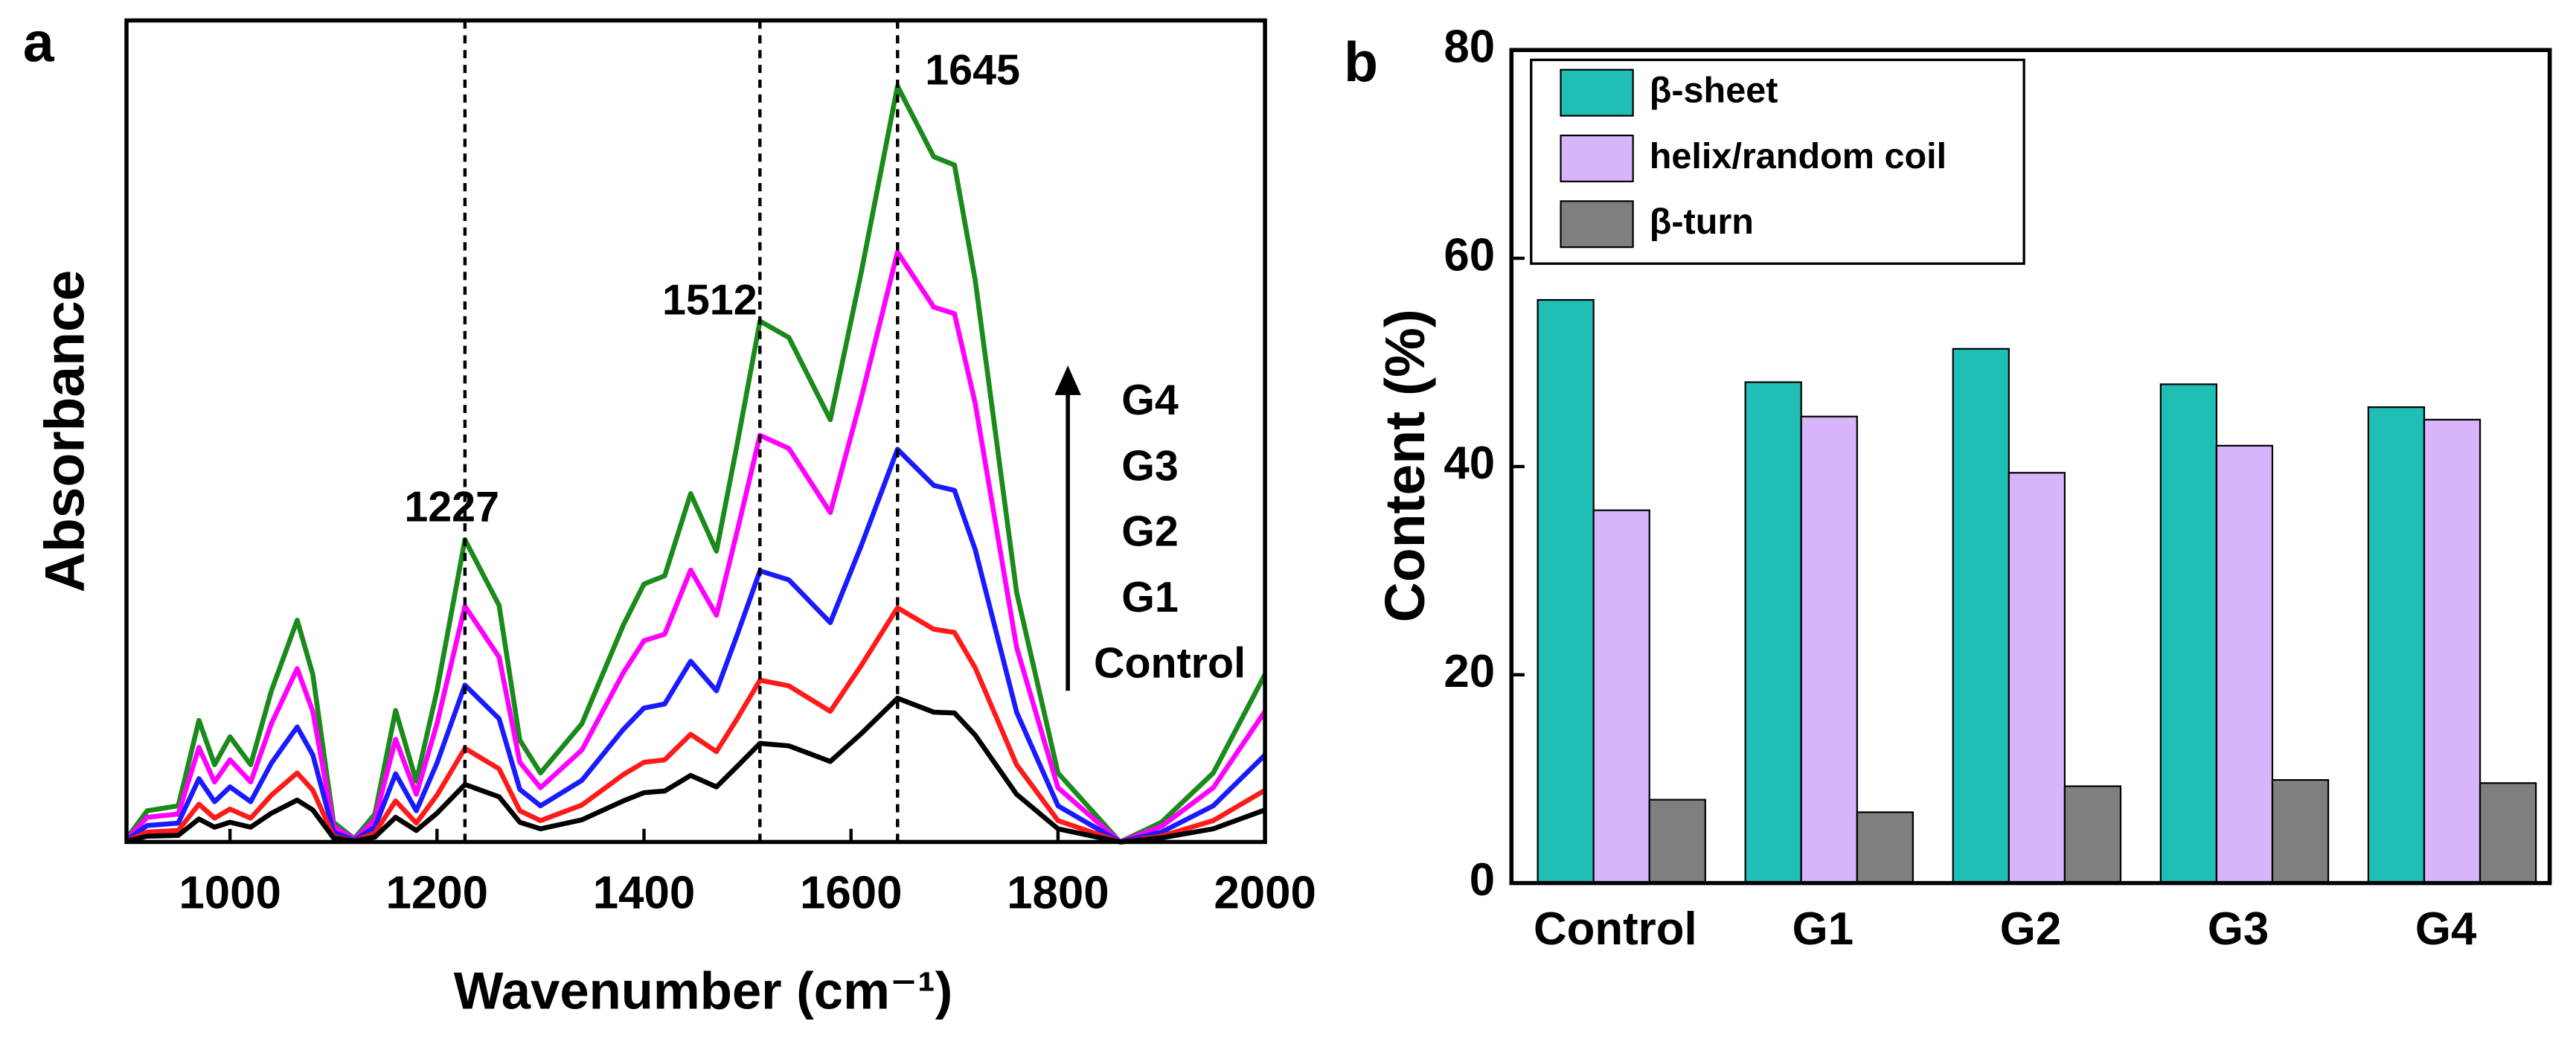  Describe the element at coordinates (2238, 929) in the screenshot. I see `x-tick-label: G3` at that location.